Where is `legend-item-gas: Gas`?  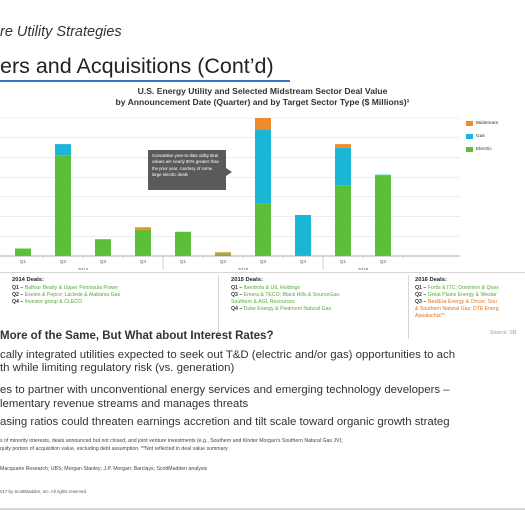
legend-item-gas: Gas is located at coordinates (482, 136).